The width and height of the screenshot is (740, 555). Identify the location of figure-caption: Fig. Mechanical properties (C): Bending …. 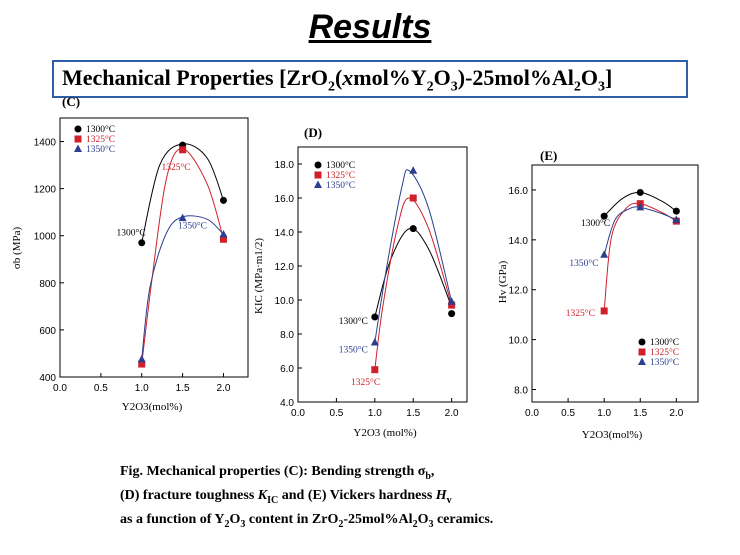
(420, 497).